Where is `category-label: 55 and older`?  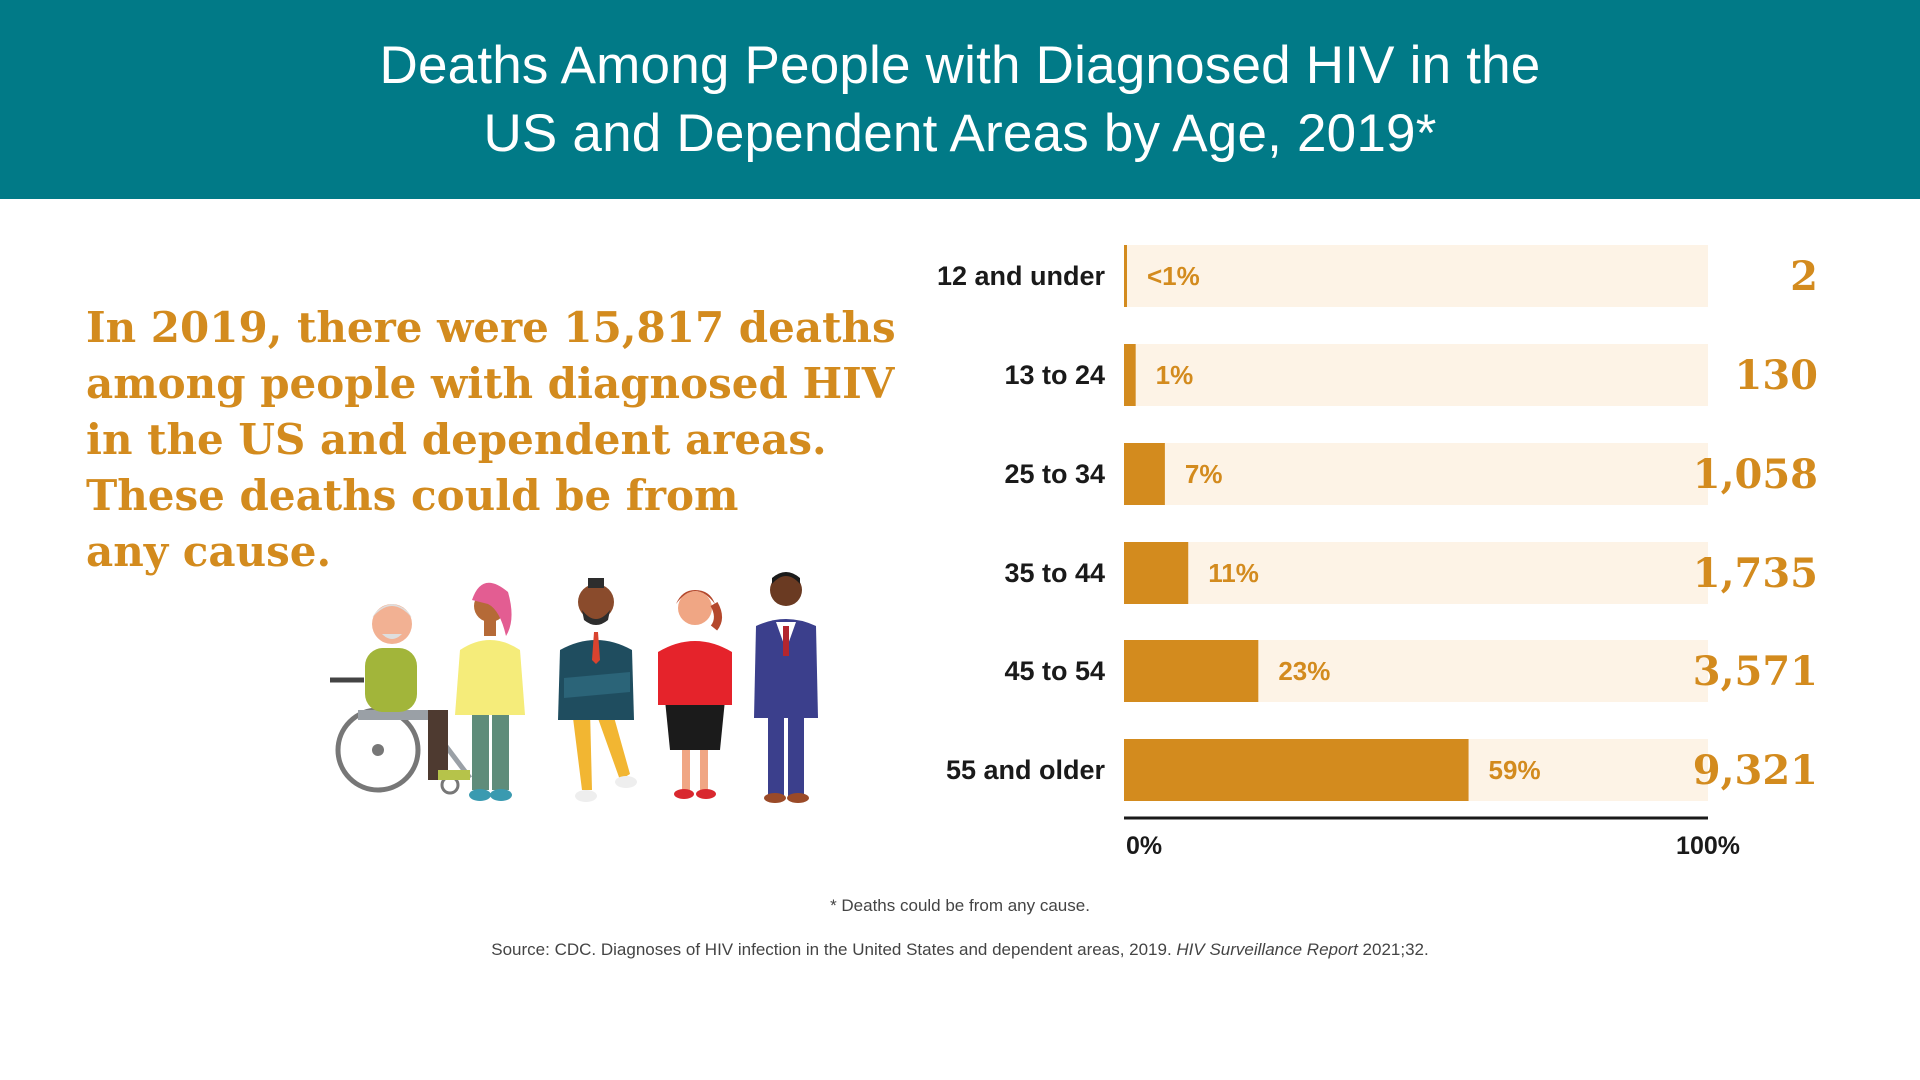
category-label: 55 and older is located at coordinates (1026, 770).